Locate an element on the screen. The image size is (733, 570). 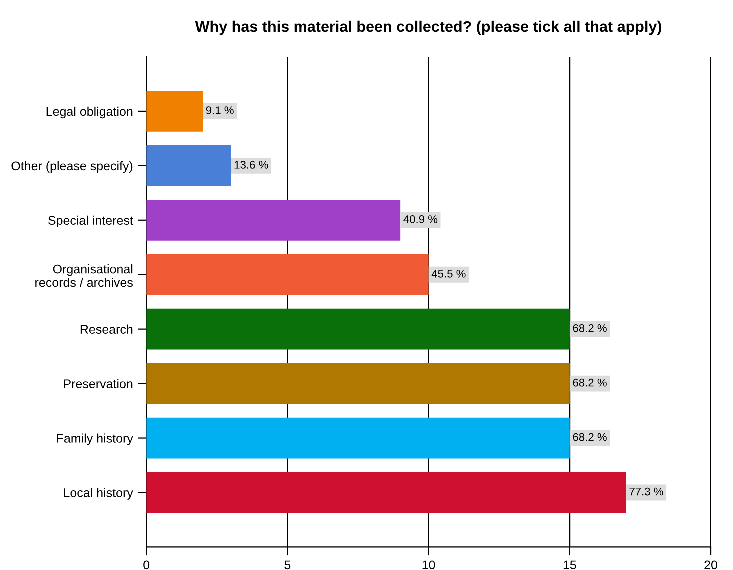
annotation: 45.5 % is located at coordinates (449, 274).